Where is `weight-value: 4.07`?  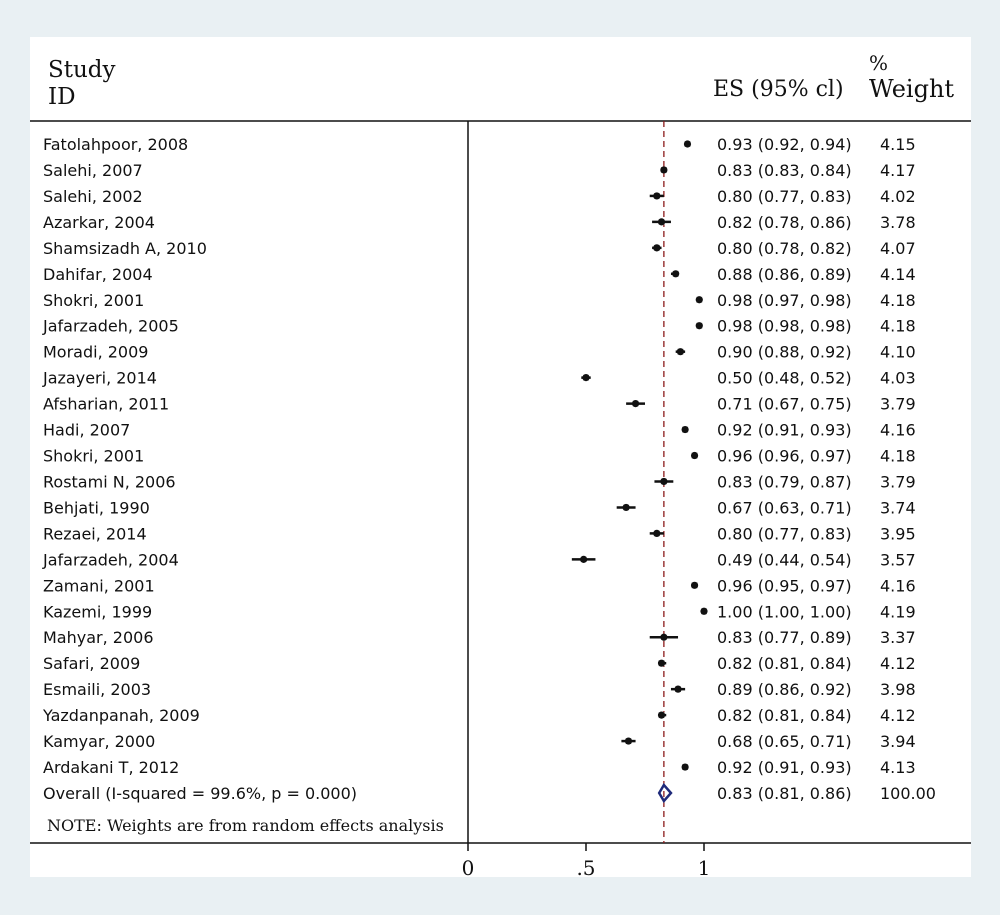
weight-value: 4.07 is located at coordinates (898, 248).